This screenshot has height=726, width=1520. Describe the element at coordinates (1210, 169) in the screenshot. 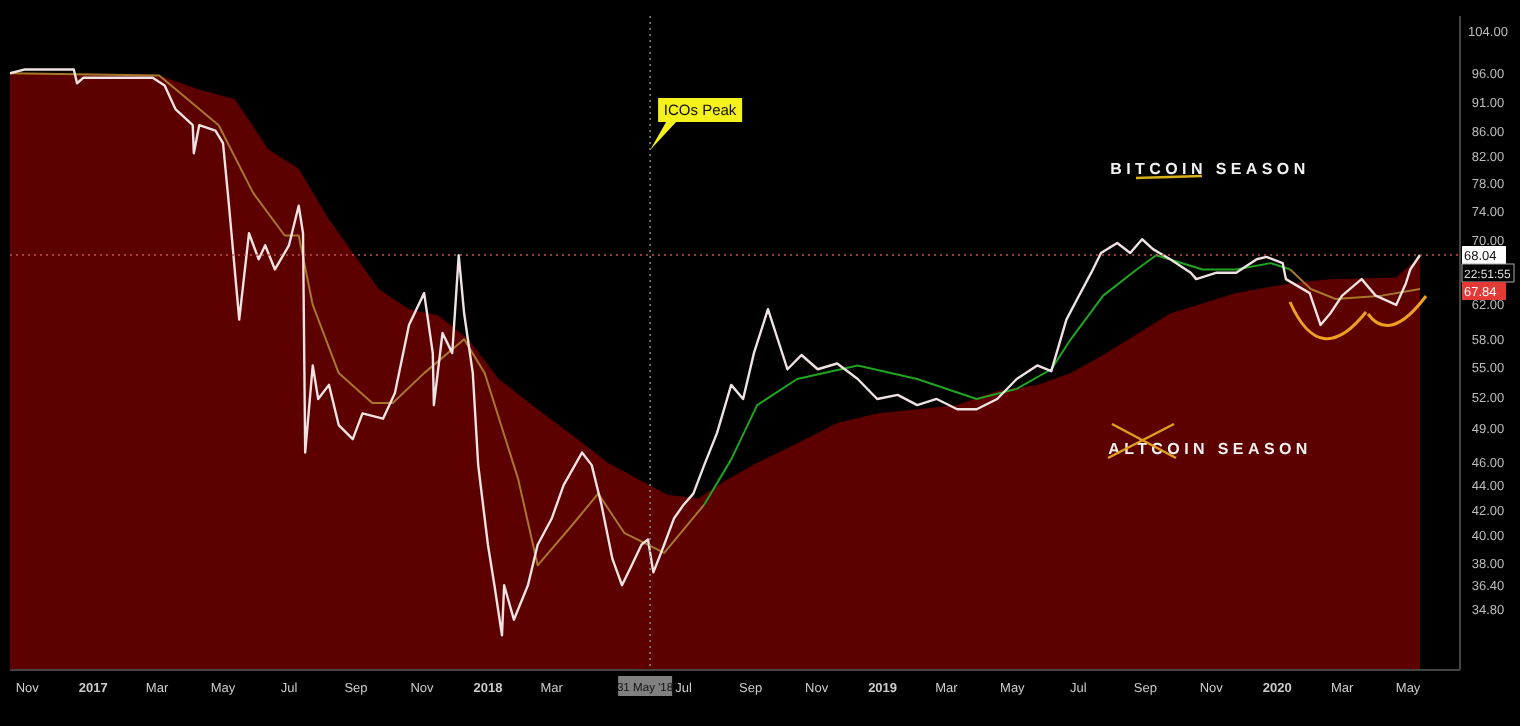

I see `annotation: BITCOIN SEASON` at that location.